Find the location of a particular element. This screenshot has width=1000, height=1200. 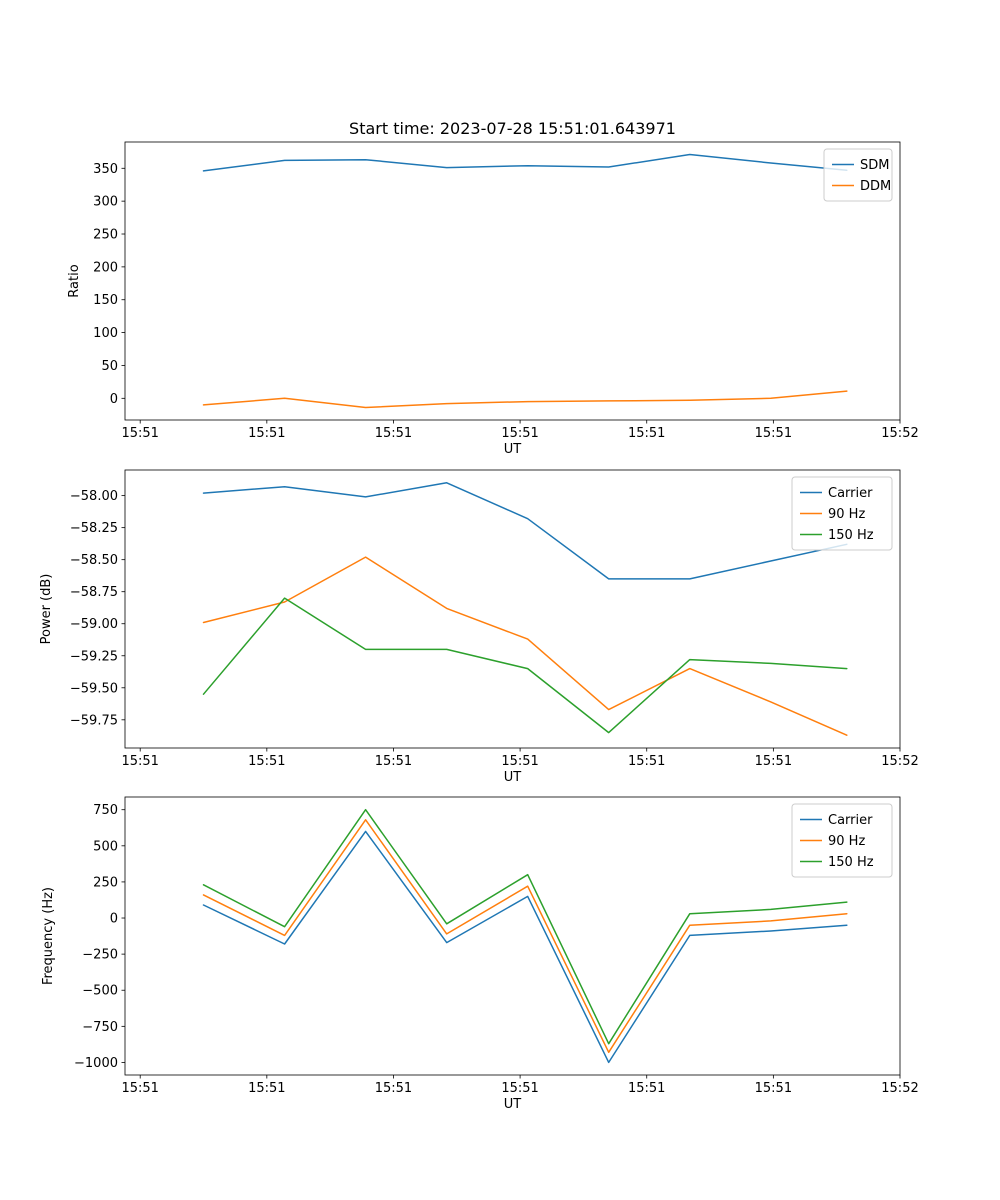

y-tick-label: 200 is located at coordinates (105, 267).